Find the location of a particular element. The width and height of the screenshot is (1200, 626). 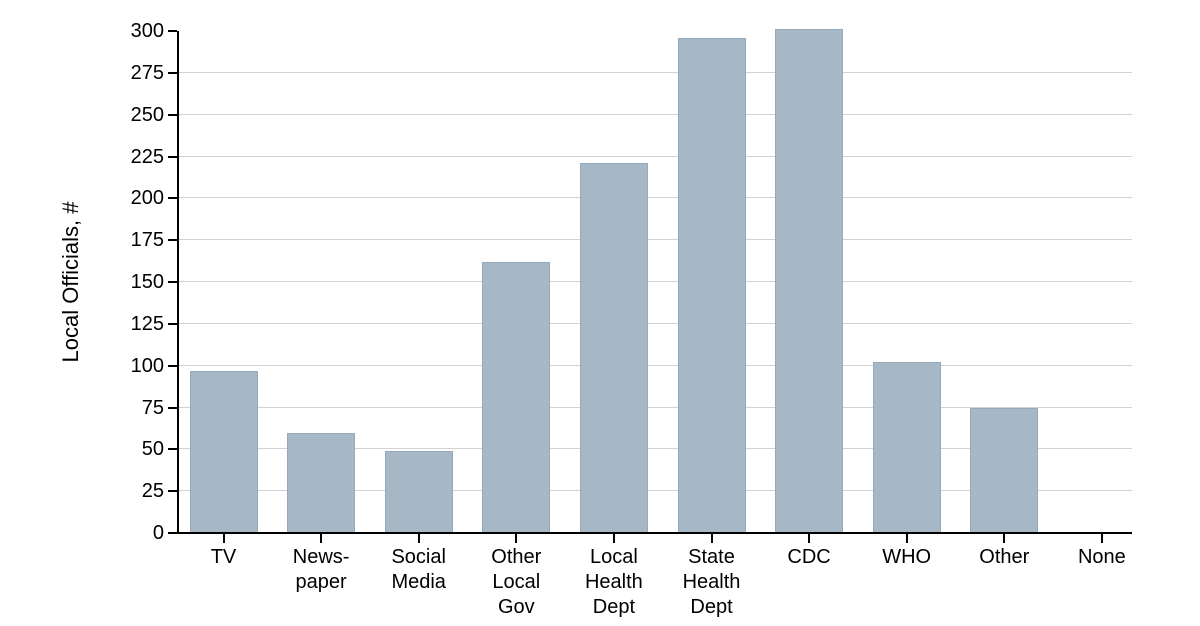

x-category-label-6: CDC is located at coordinates (809, 557).